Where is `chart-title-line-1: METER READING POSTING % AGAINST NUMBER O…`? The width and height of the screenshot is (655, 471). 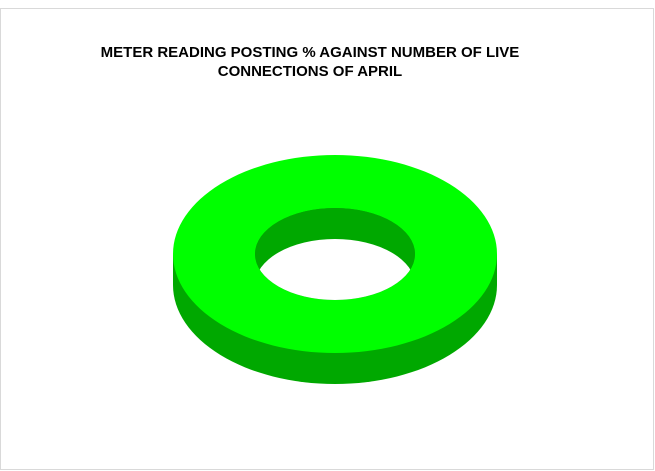
chart-title-line-1: METER READING POSTING % AGAINST NUMBER O… is located at coordinates (310, 52).